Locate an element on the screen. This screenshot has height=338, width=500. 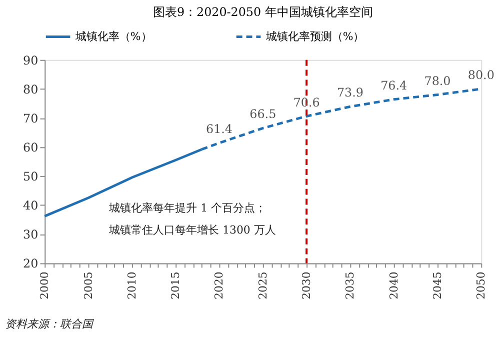
x-tick-label: 2020 is located at coordinates (219, 286).